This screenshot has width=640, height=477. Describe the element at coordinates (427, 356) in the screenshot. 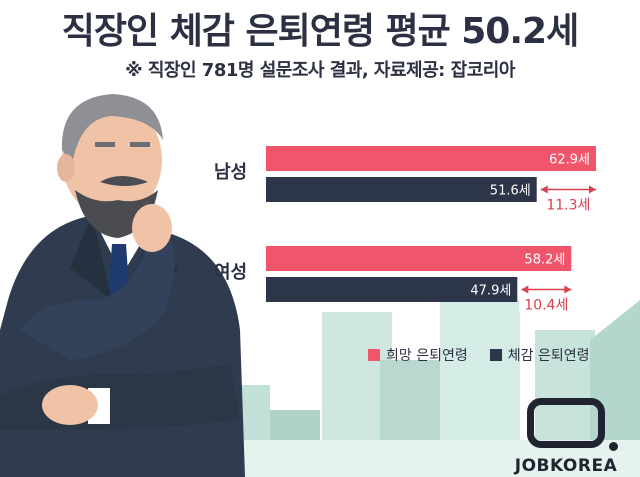

I see `legend-label-hope: 희망 은퇴연령` at that location.